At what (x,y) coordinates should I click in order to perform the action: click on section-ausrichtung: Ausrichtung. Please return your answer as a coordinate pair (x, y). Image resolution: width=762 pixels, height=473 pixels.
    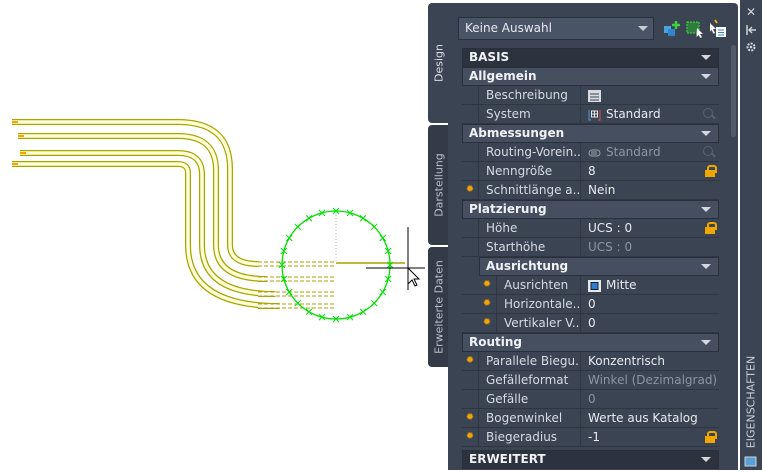
    Looking at the image, I should click on (599, 266).